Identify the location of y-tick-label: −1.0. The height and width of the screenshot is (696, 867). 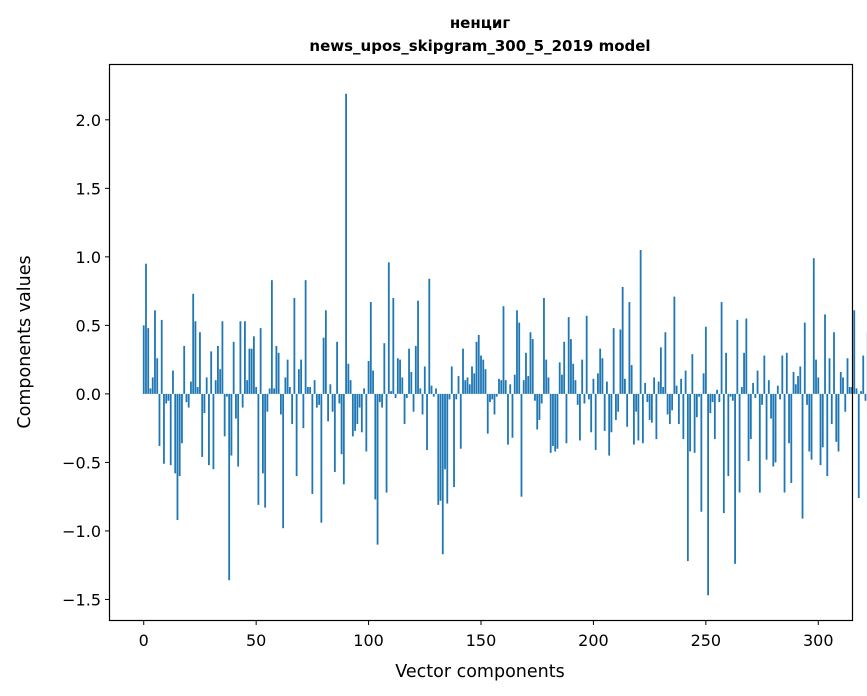
(81, 531).